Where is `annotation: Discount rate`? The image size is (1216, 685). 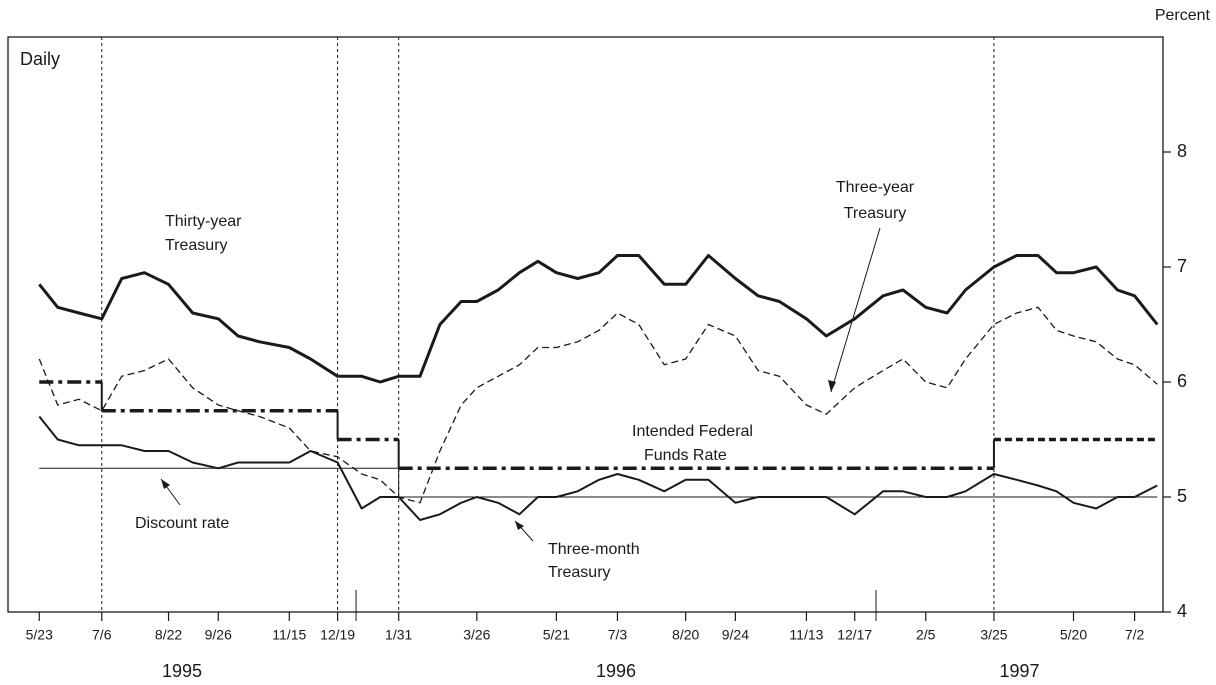 annotation: Discount rate is located at coordinates (182, 523).